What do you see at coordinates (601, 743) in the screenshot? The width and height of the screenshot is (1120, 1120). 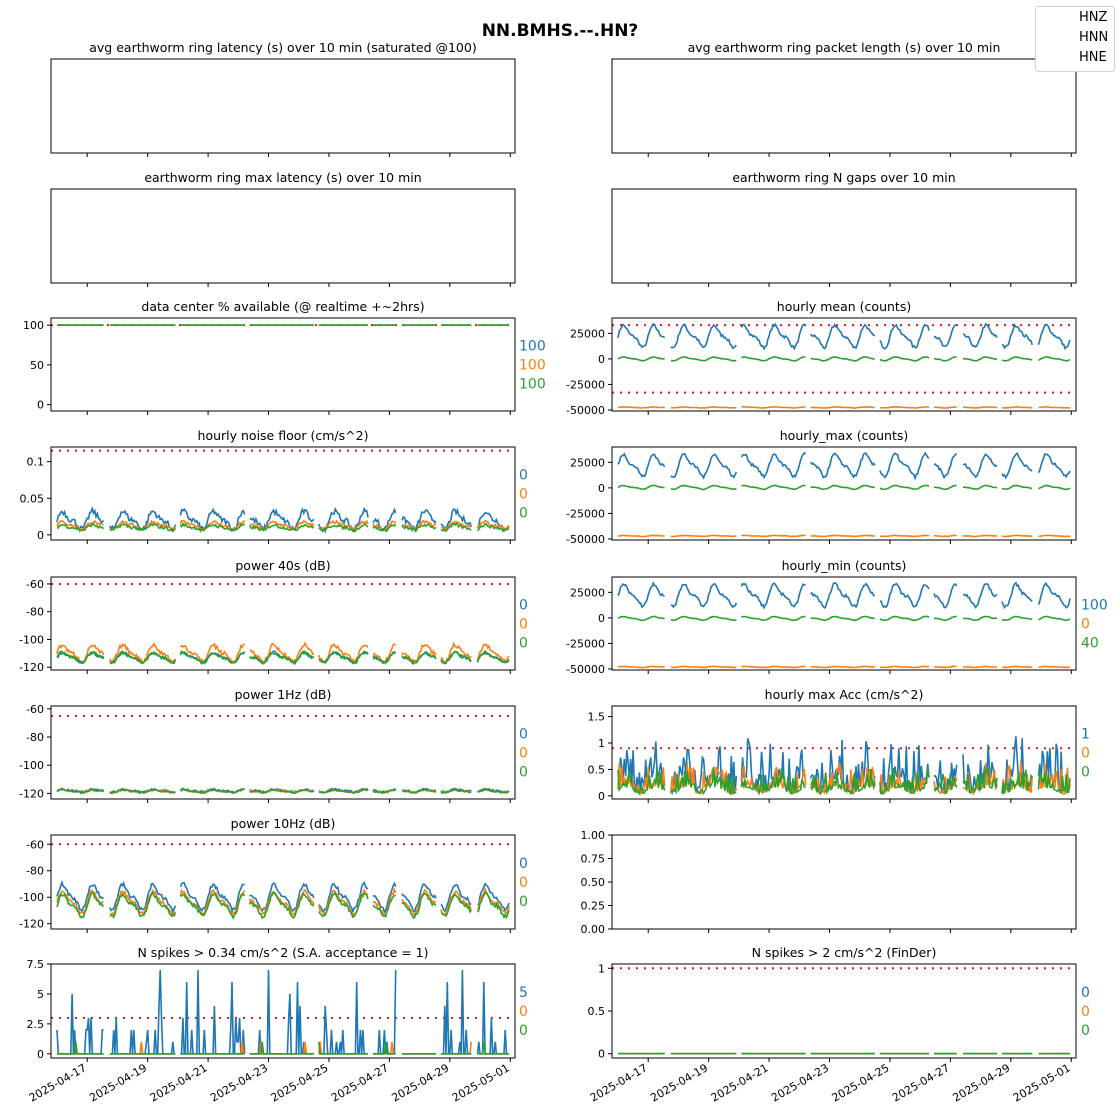 I see `y-tick-label: 1` at bounding box center [601, 743].